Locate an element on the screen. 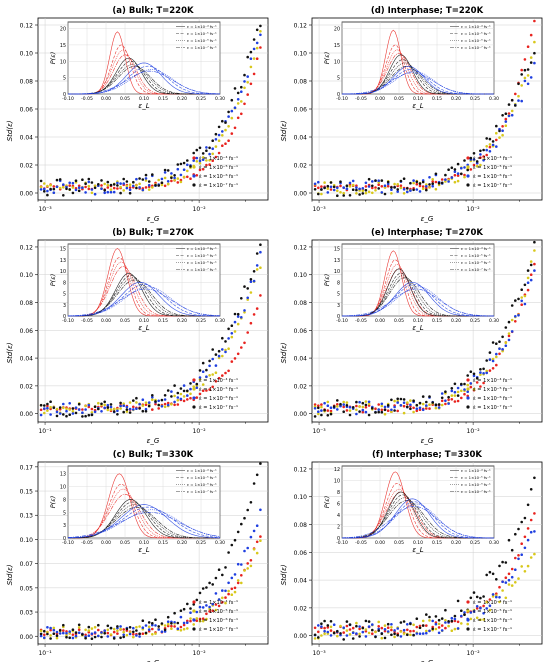 The height and width of the screenshot is (666, 550). y-axis-label: Std(ε) is located at coordinates (10, 352).